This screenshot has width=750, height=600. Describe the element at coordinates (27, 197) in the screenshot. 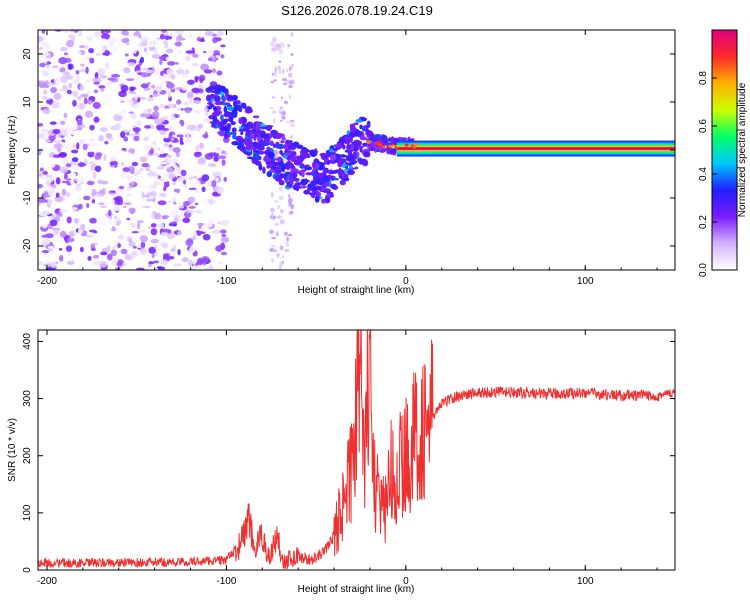

I see `spectrogram-ytick-label: -10` at that location.